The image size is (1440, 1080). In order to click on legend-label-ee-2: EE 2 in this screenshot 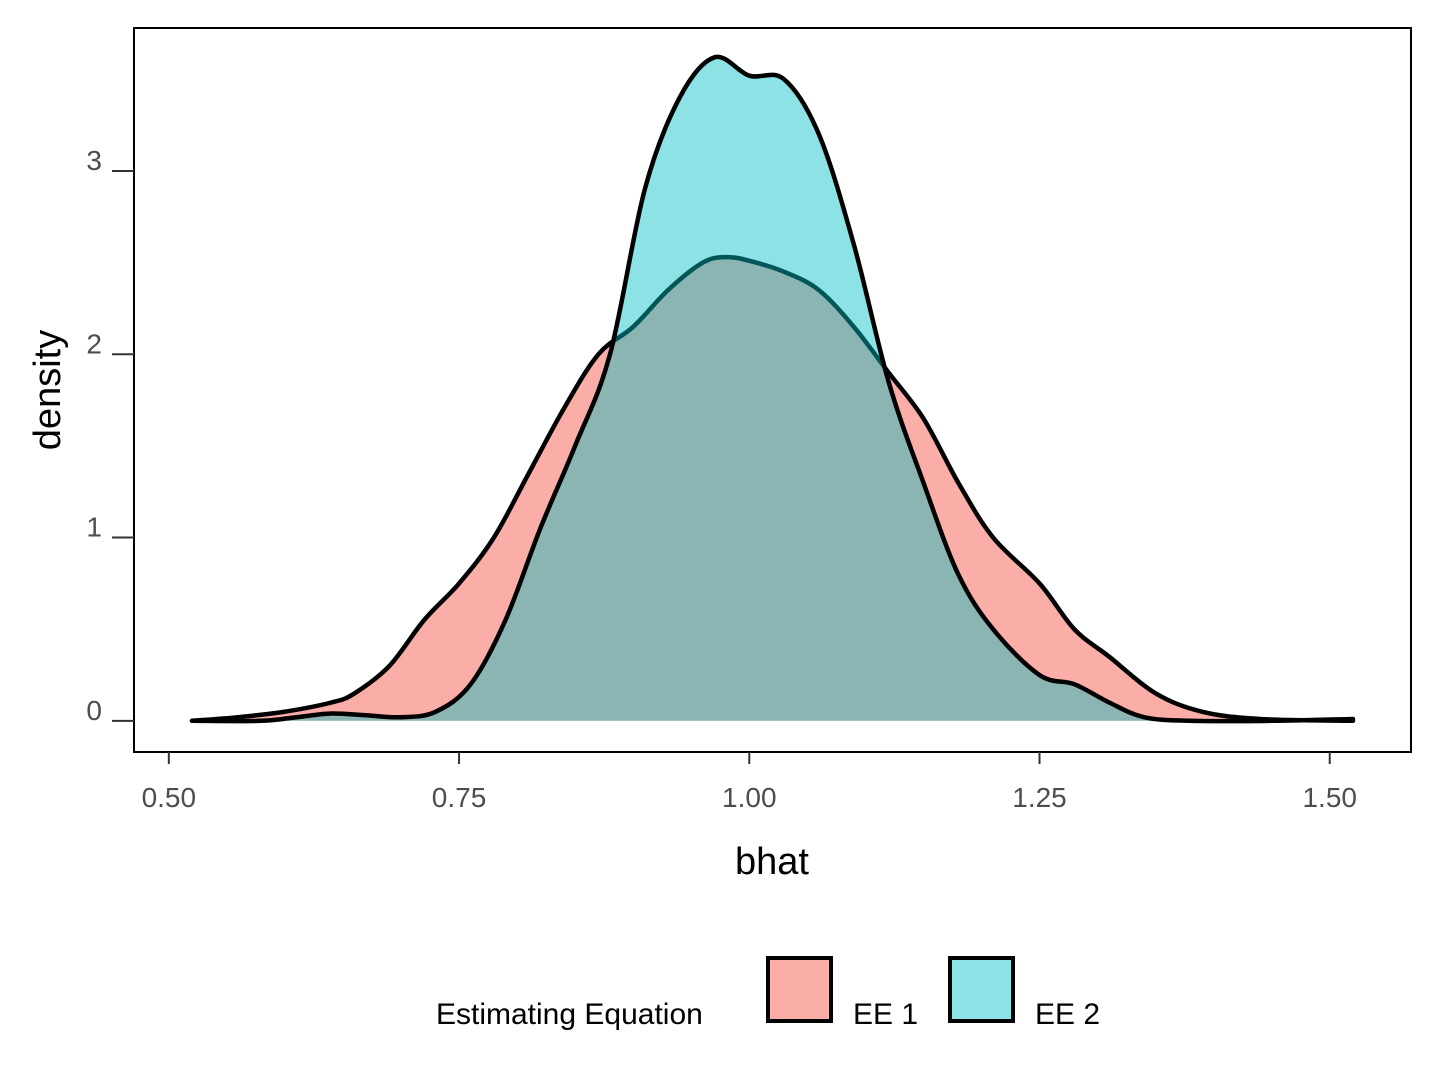, I will do `click(1067, 1014)`.